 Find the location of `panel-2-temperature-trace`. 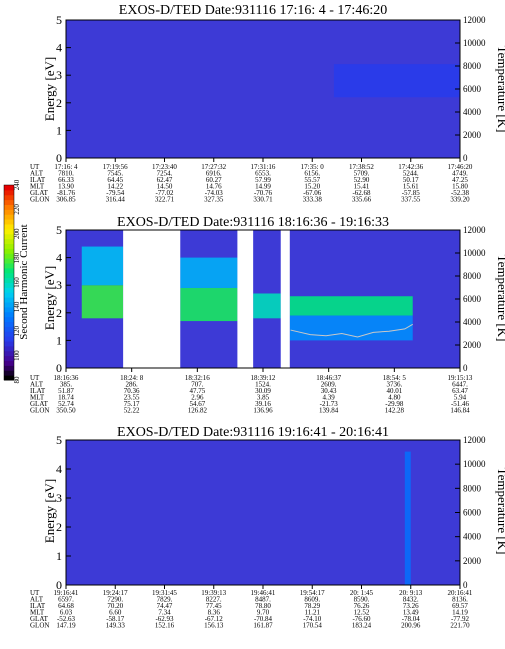

panel-2-temperature-trace is located at coordinates (351, 330).